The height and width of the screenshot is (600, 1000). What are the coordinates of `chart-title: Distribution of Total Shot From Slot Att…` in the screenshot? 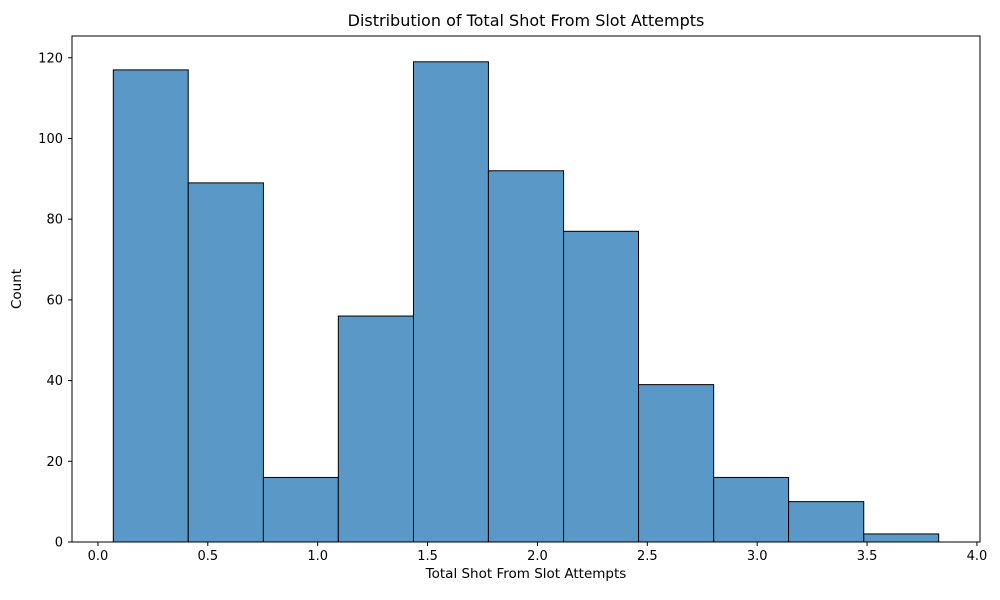 It's located at (526, 20).